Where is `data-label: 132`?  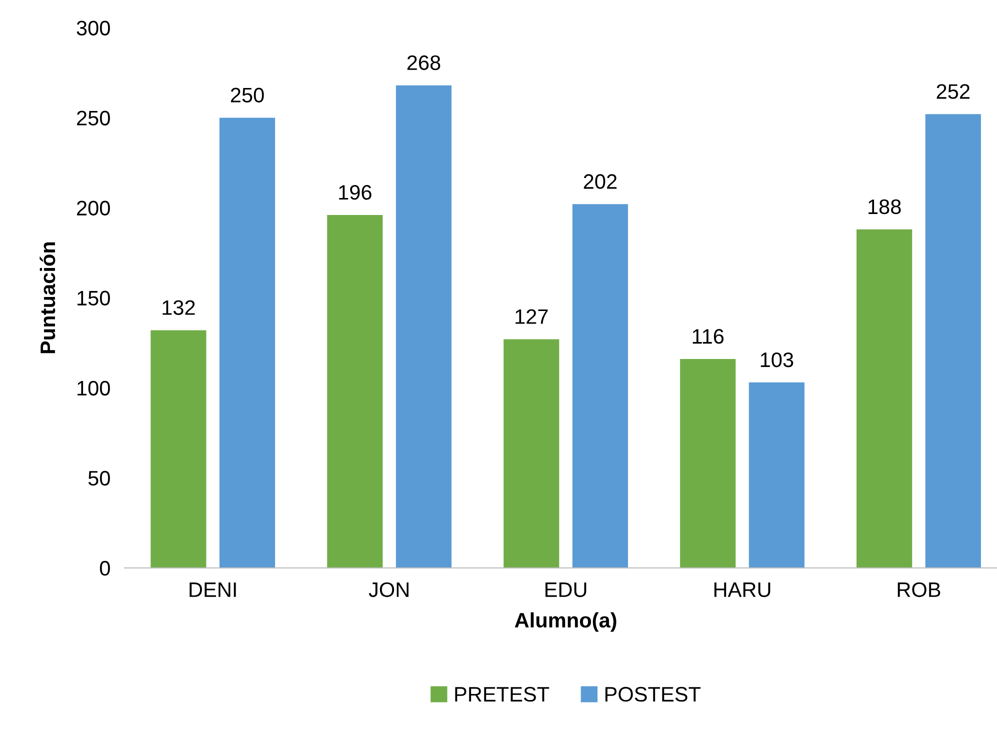 data-label: 132 is located at coordinates (178, 307).